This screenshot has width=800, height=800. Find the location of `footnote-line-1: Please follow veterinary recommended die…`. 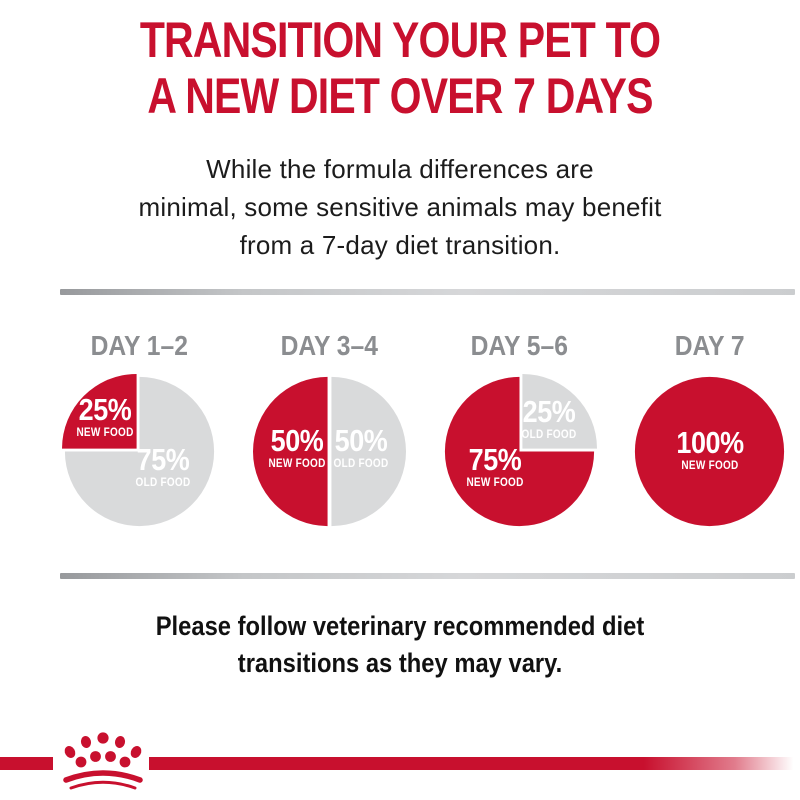

footnote-line-1: Please follow veterinary recommended die… is located at coordinates (400, 626).